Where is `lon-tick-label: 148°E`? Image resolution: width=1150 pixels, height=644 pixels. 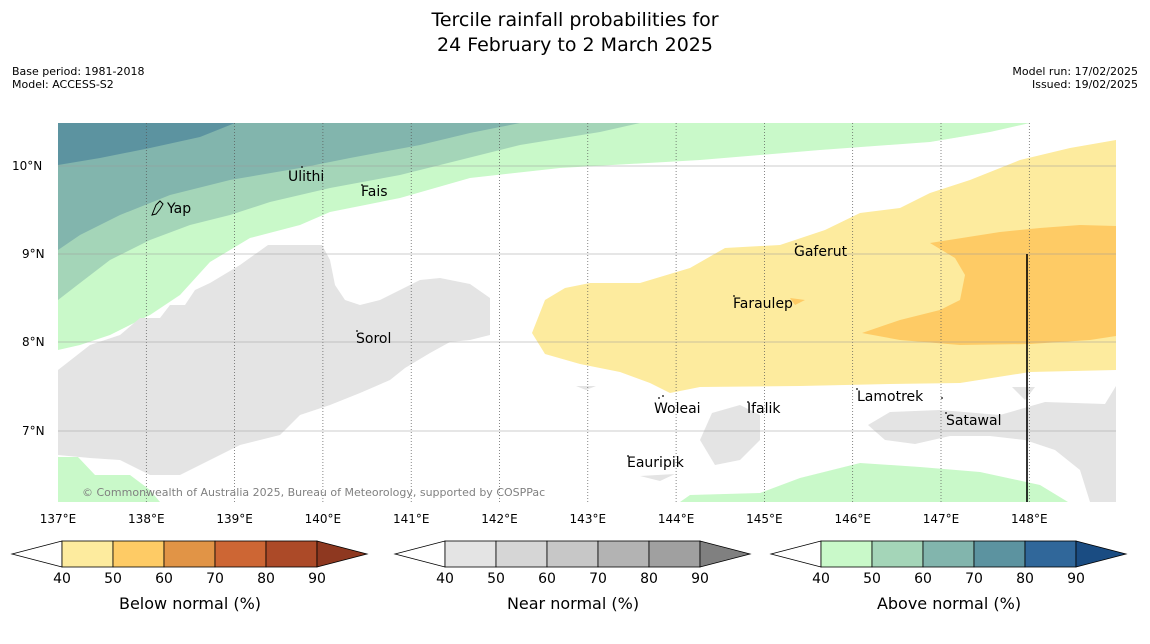
lon-tick-label: 148°E is located at coordinates (1029, 519).